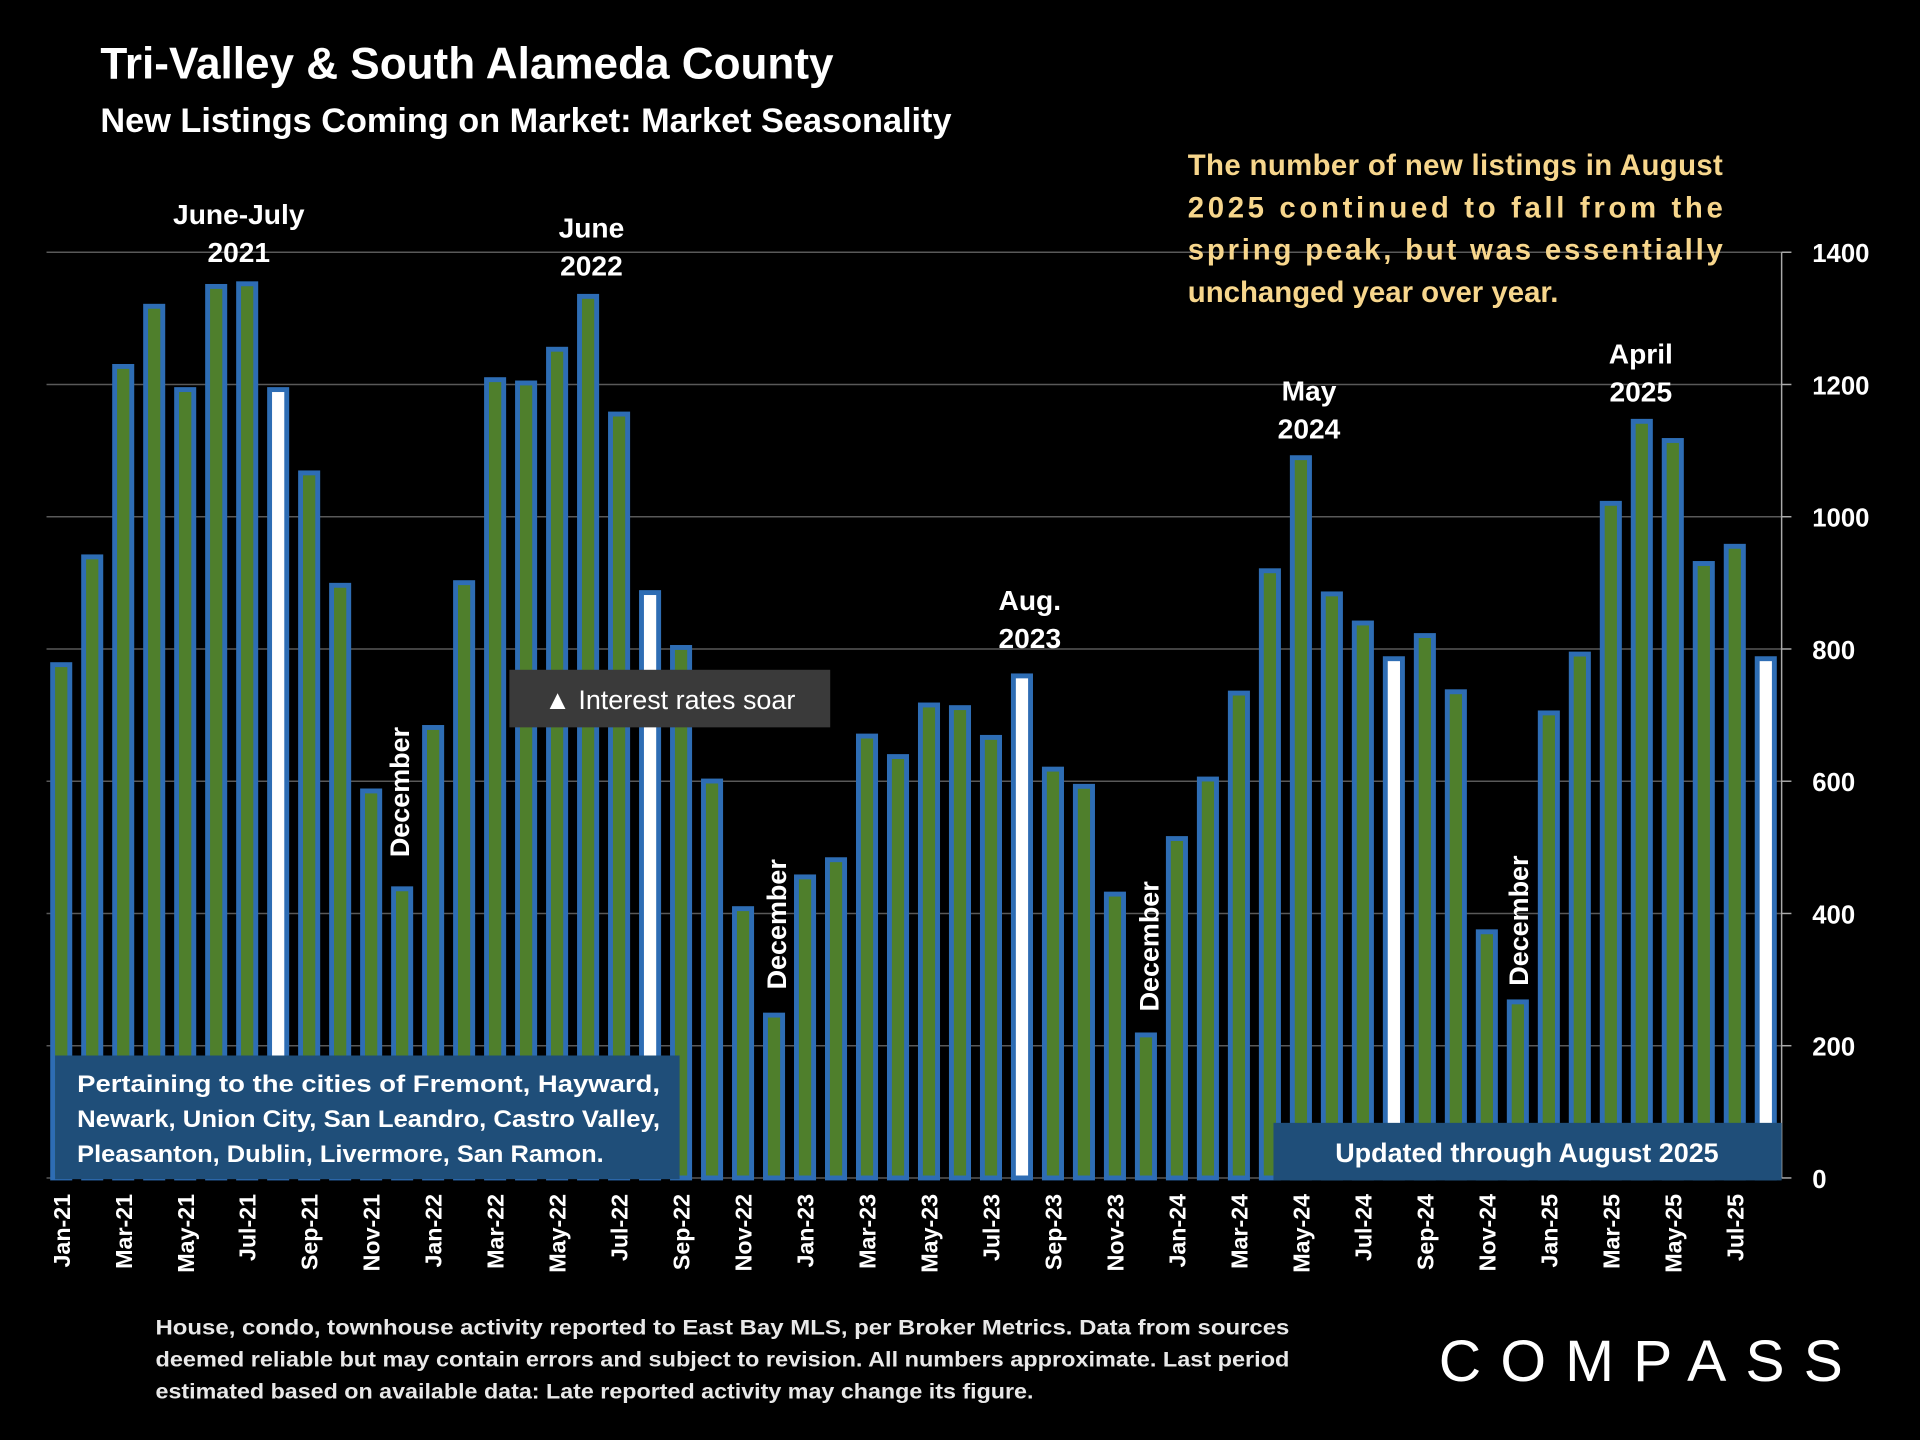 The width and height of the screenshot is (1920, 1440). What do you see at coordinates (1309, 390) in the screenshot?
I see `annotation: May` at bounding box center [1309, 390].